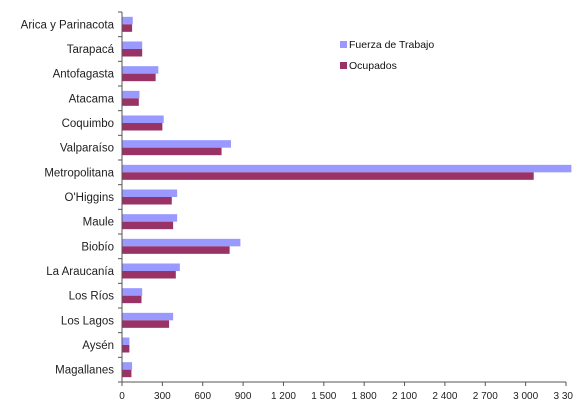  What do you see at coordinates (444, 396) in the screenshot?
I see `x-tick-label: 2 400` at bounding box center [444, 396].